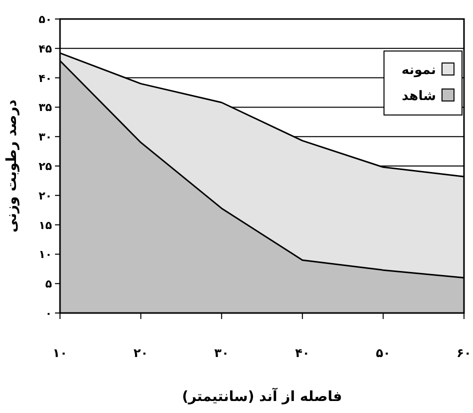 The height and width of the screenshot is (413, 473). What do you see at coordinates (12, 166) in the screenshot?
I see `y-axis-title: درصد رطوبت وزنی` at bounding box center [12, 166].